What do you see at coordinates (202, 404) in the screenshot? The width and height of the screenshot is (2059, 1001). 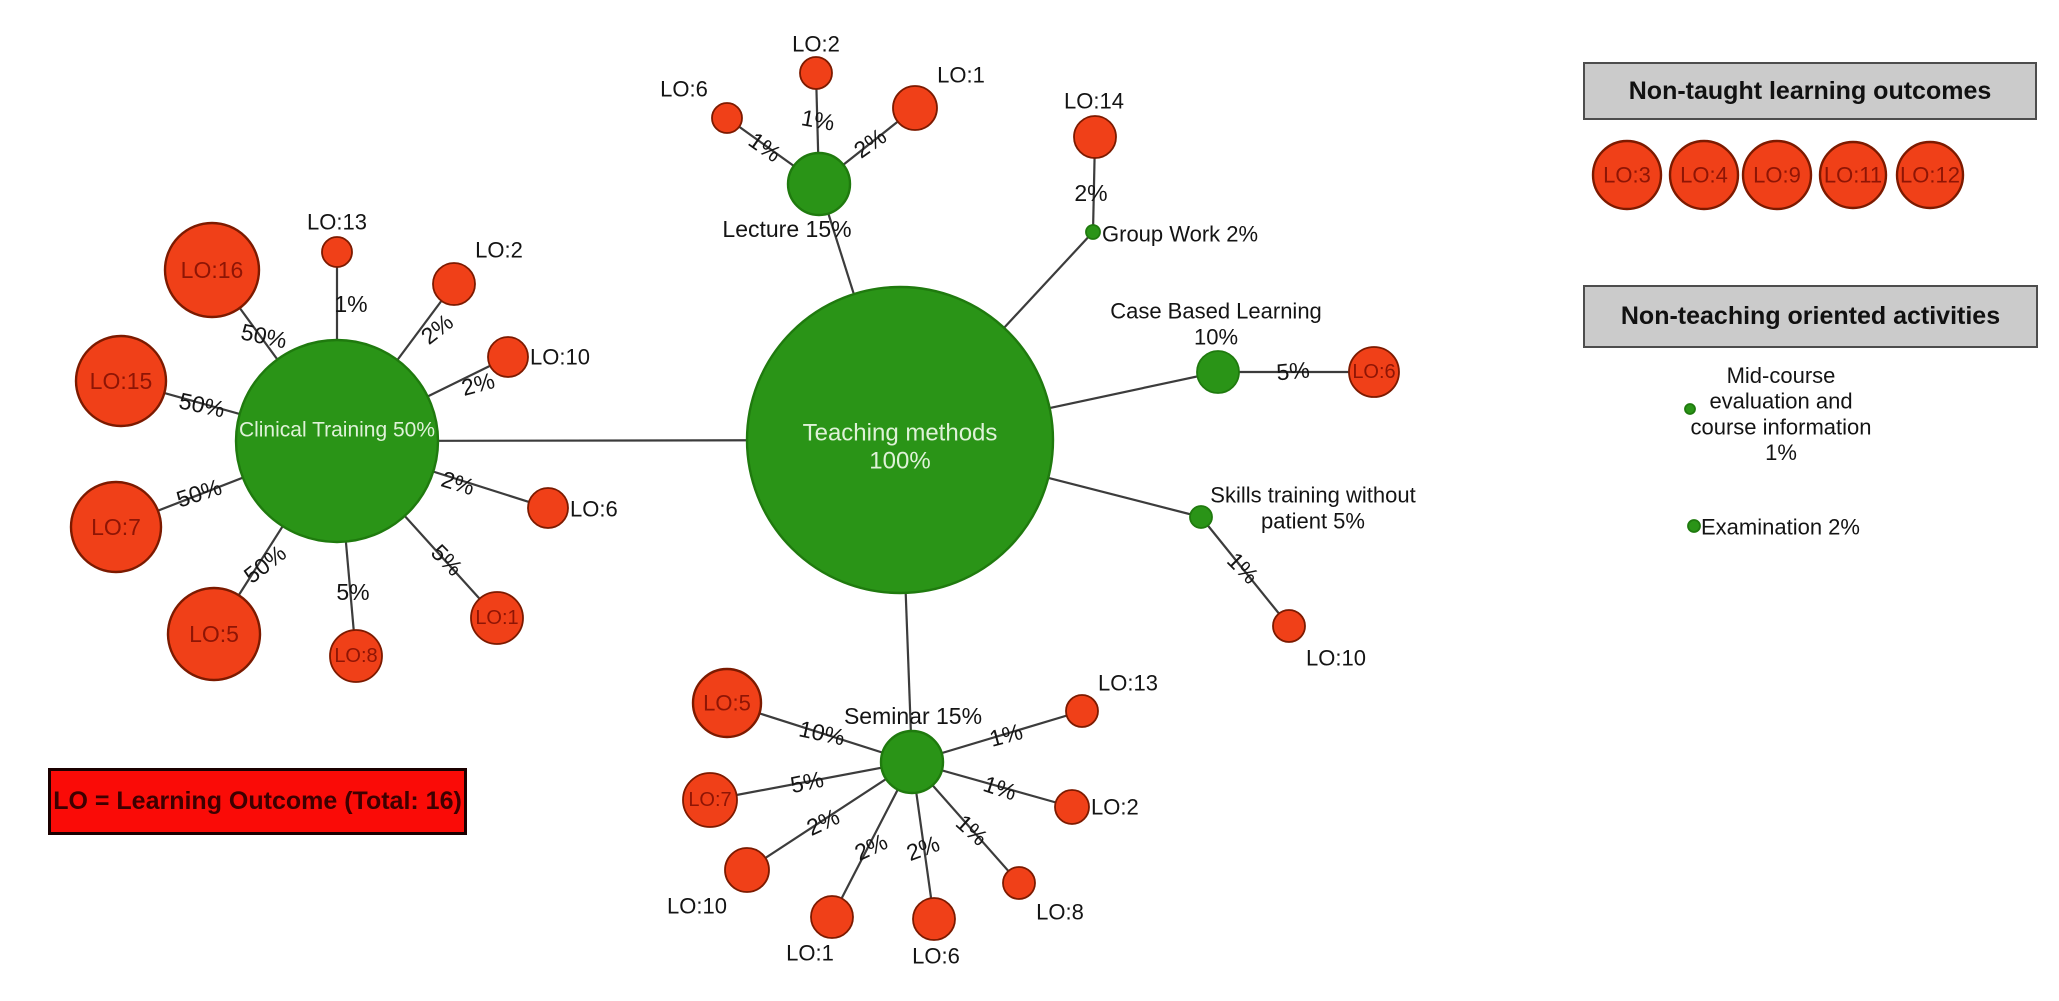 I see `edge-label-clinical-c-lo15: 50%` at bounding box center [202, 404].